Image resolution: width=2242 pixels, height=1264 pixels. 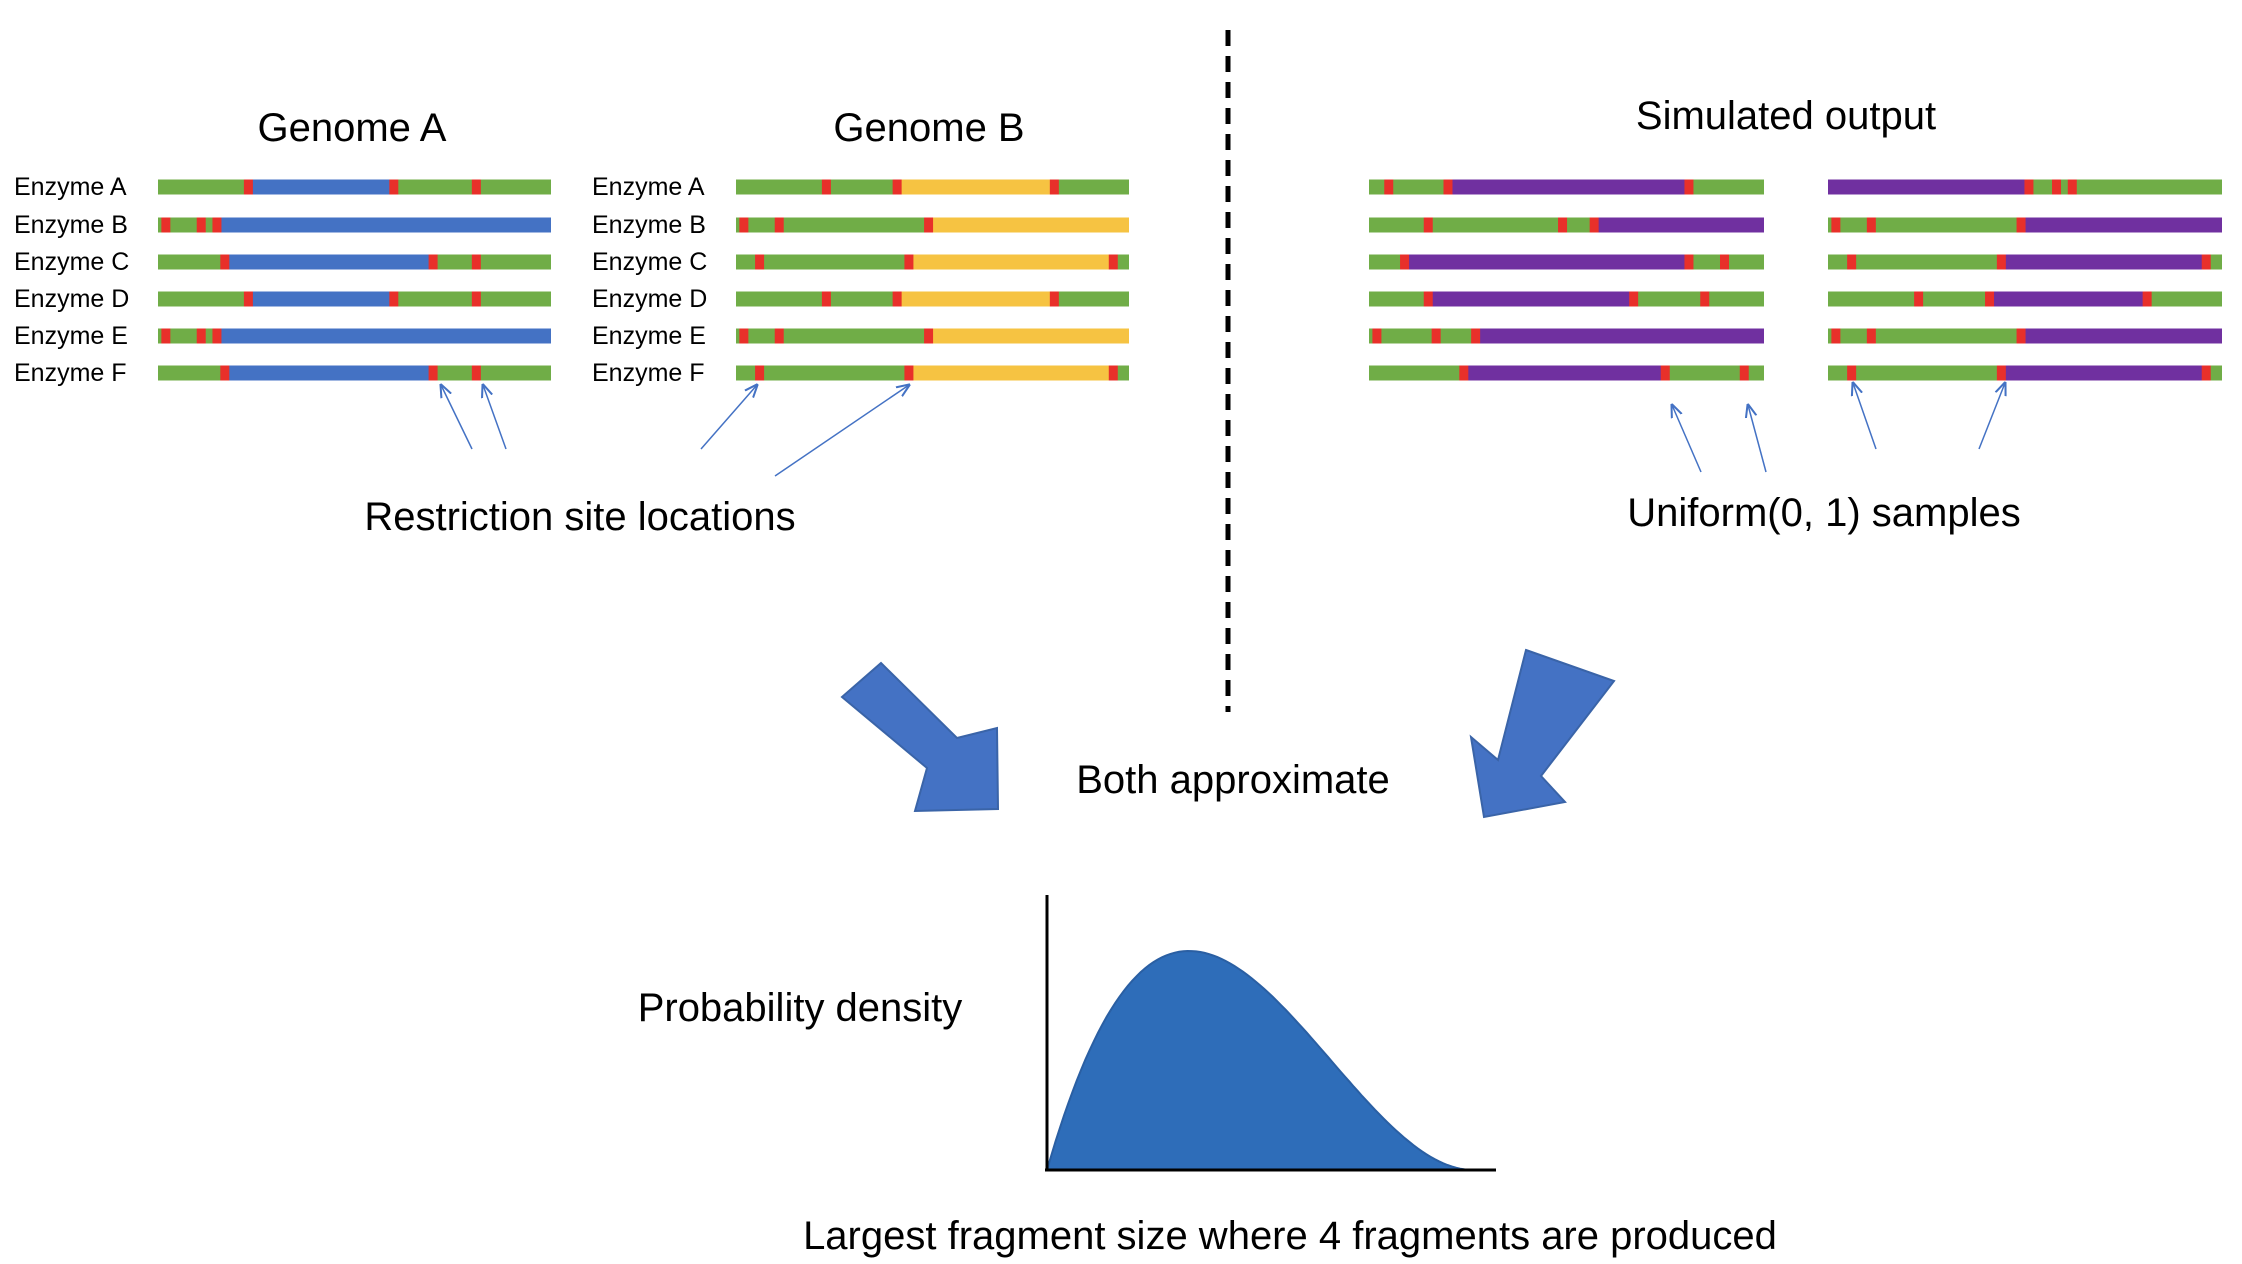 I want to click on both-approximate-caption: Both approximate, so click(x=1233, y=780).